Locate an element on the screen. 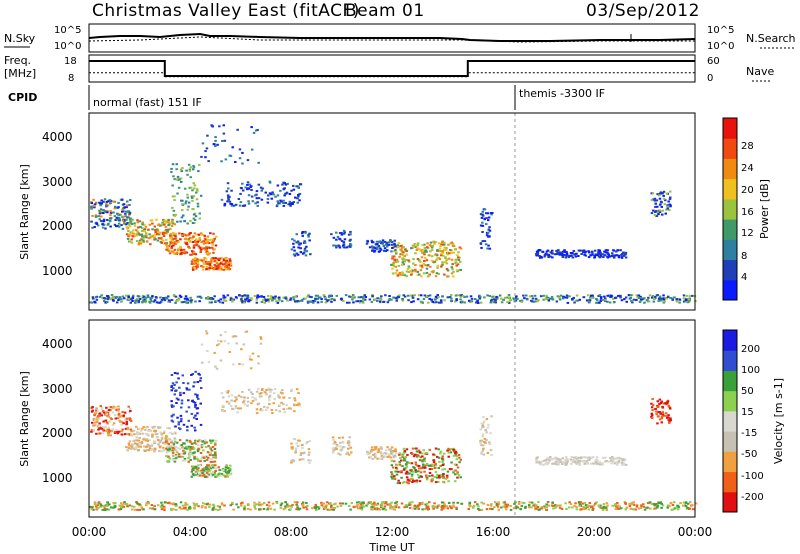 This screenshot has height=554, width=800. velocity-cbar-tick-minus15: -15 is located at coordinates (749, 433).